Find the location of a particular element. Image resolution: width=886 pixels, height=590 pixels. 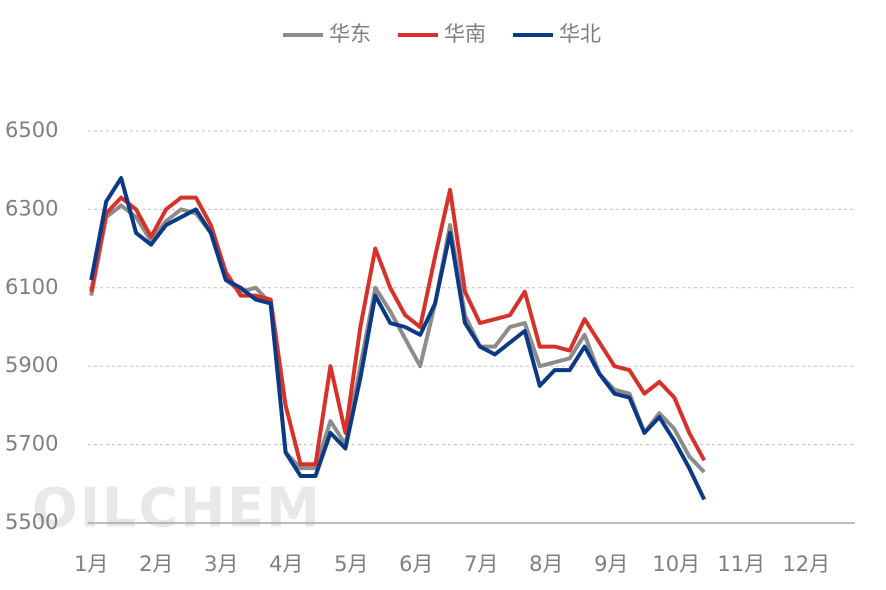

watermark: OILCHEM is located at coordinates (177, 508).